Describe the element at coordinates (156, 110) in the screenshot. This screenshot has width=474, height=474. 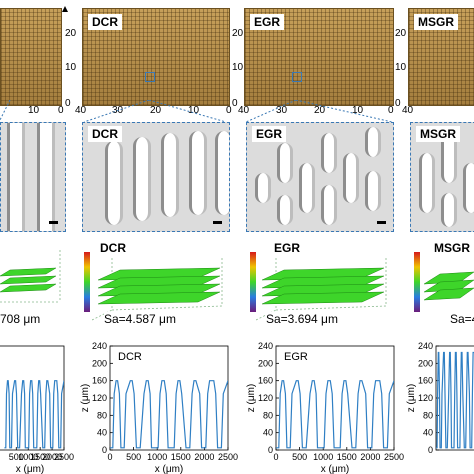
I see `tick-b-b20: 20` at that location.